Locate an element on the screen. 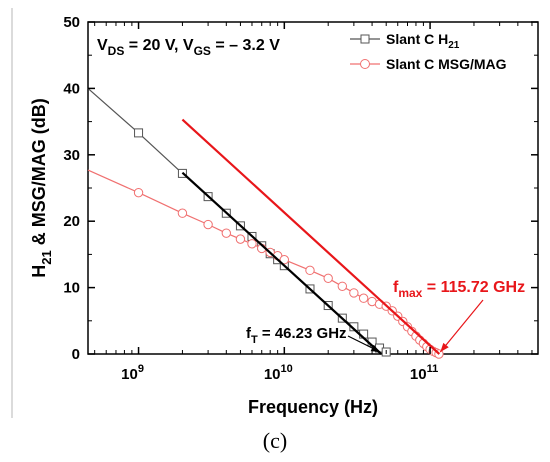 This screenshot has width=550, height=462. x-tick-label: 109 is located at coordinates (132, 373).